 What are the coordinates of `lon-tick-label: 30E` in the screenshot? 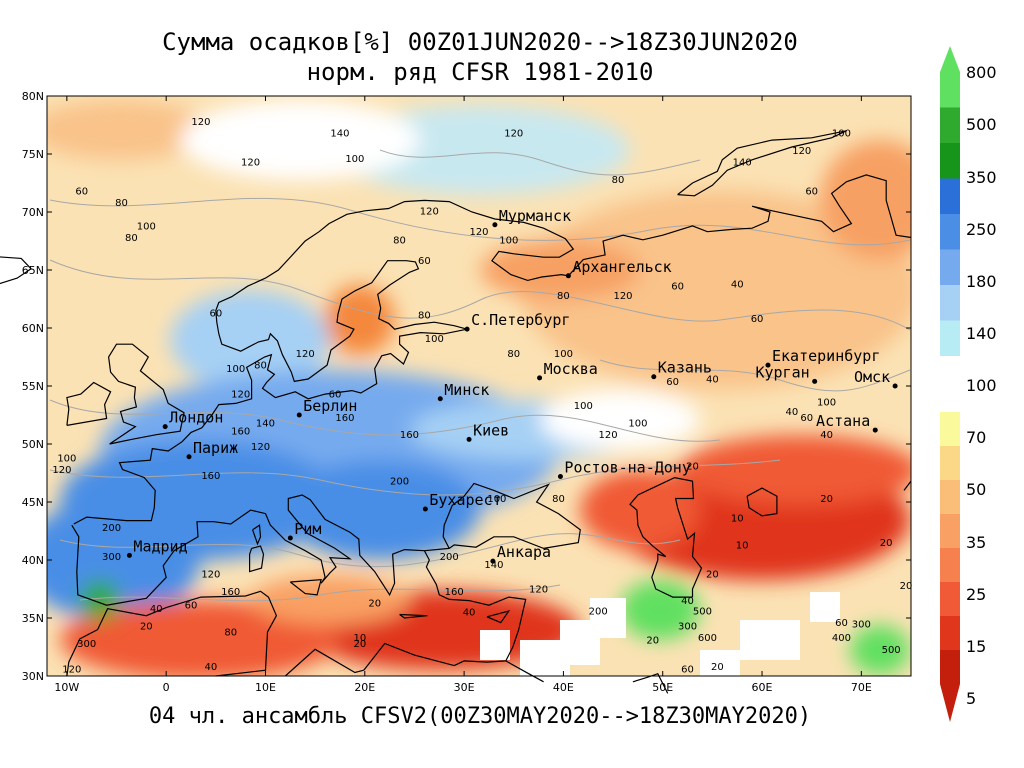 It's located at (464, 687).